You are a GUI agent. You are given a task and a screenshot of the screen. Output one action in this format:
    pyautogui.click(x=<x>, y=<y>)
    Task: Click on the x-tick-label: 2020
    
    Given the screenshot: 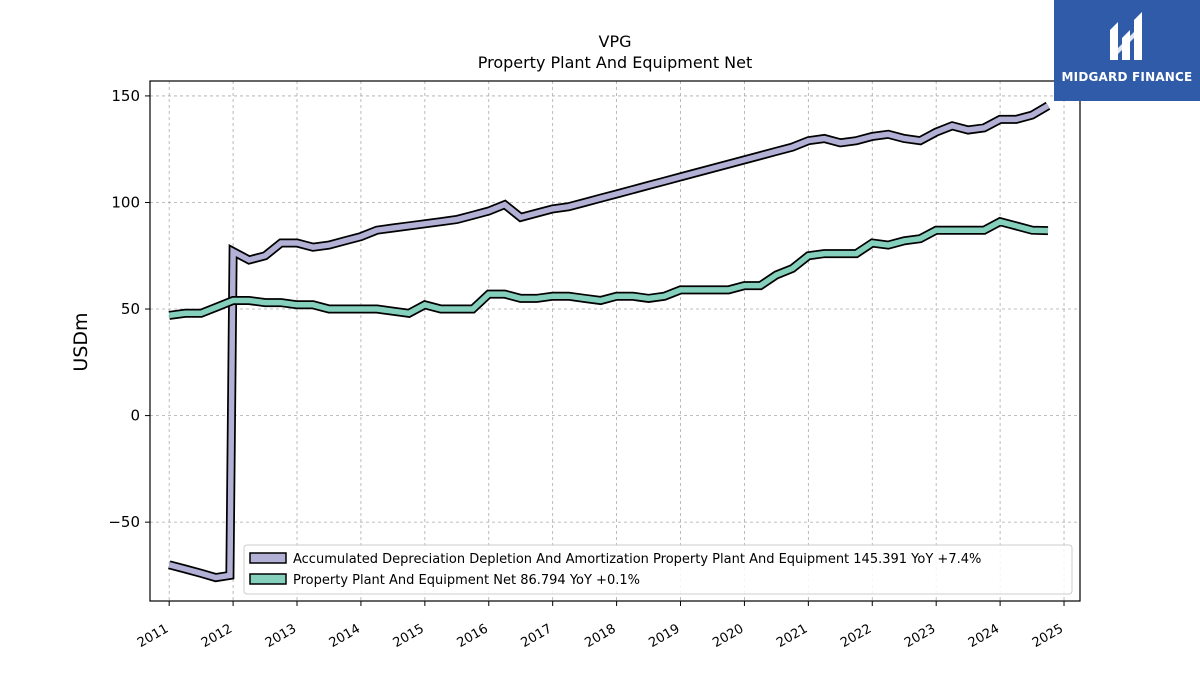 What is the action you would take?
    pyautogui.click(x=728, y=636)
    